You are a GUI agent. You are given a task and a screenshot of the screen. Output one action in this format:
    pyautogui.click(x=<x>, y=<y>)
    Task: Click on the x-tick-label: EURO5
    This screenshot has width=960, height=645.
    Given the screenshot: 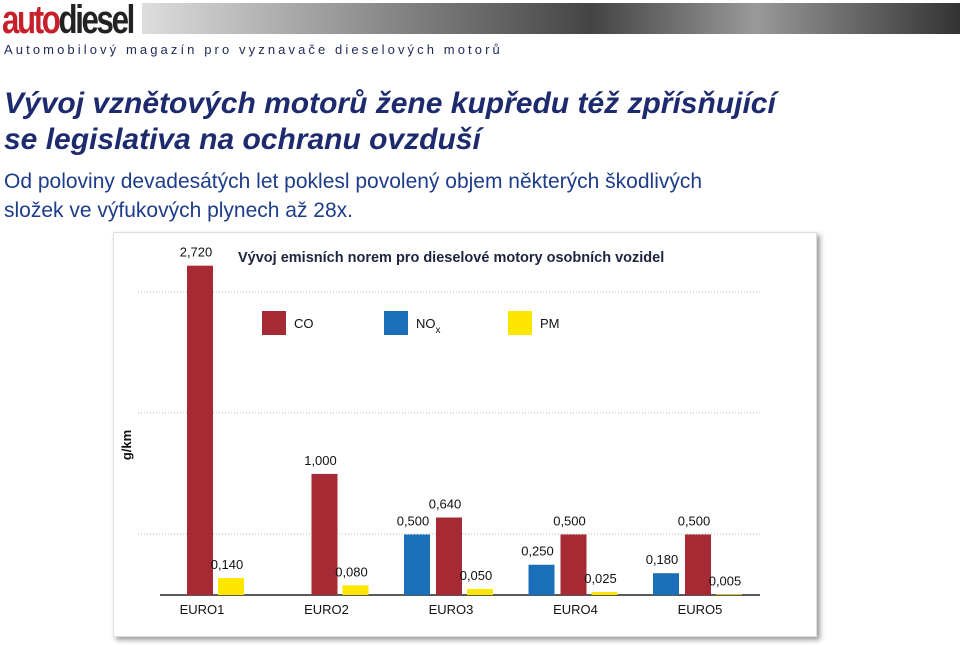 What is the action you would take?
    pyautogui.click(x=700, y=609)
    